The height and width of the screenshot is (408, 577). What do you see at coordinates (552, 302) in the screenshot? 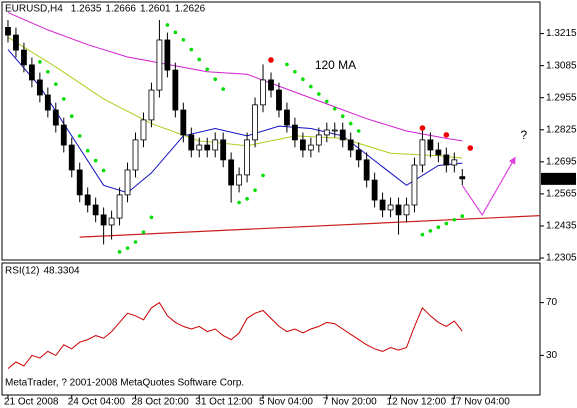
I see `rsi-y-tick-label: 70` at bounding box center [552, 302].